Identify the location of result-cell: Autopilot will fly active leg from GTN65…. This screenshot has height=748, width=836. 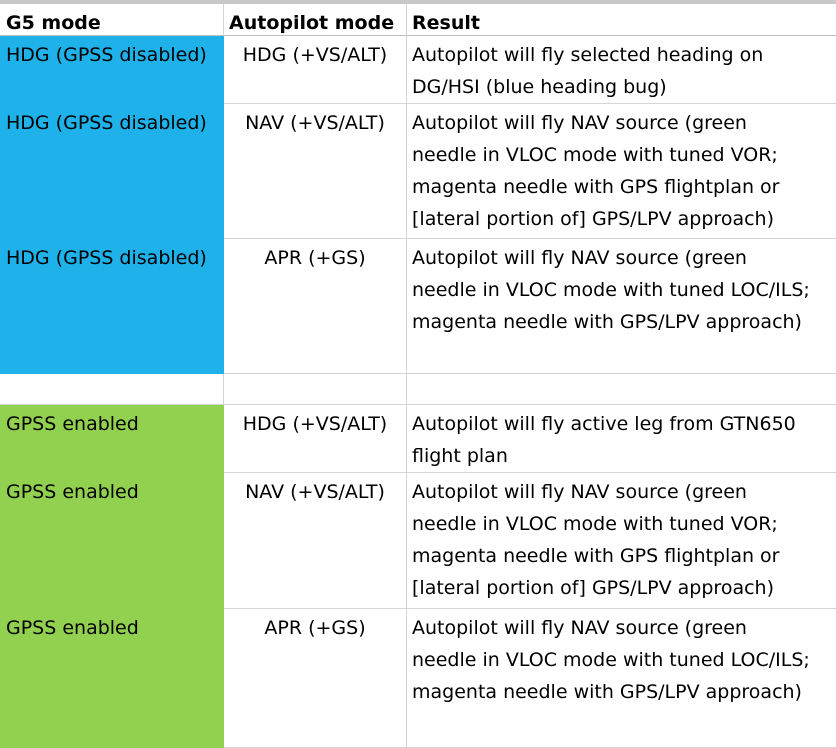
(621, 439).